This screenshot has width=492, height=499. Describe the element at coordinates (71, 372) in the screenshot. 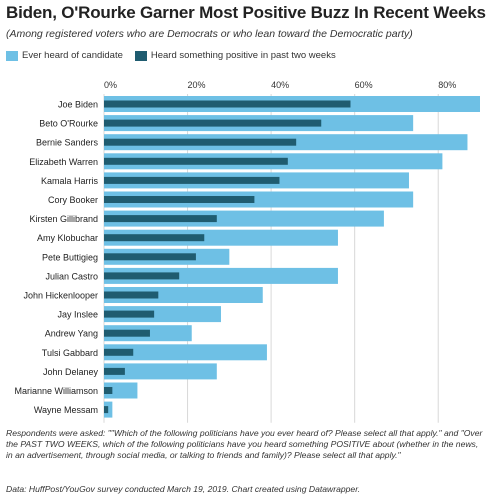

I see `category-label: John Delaney` at that location.